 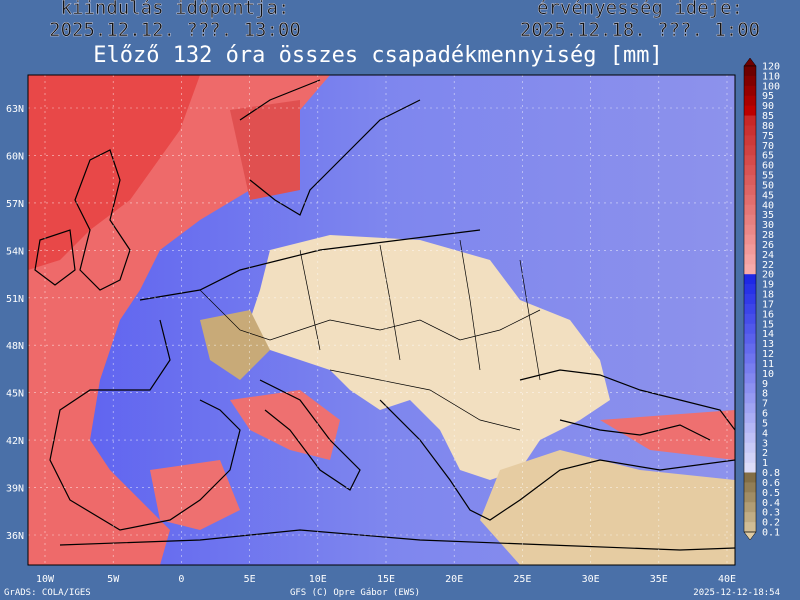 What do you see at coordinates (591, 579) in the screenshot?
I see `lon-label: 30E` at bounding box center [591, 579].